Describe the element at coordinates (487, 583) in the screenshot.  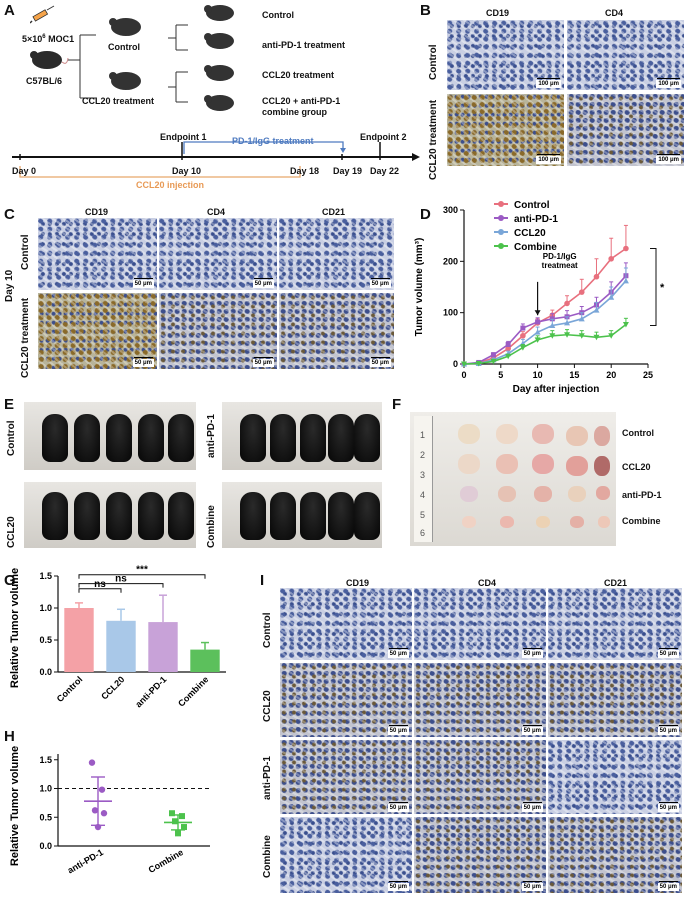
I see `i-col-cd4: CD4` at that location.